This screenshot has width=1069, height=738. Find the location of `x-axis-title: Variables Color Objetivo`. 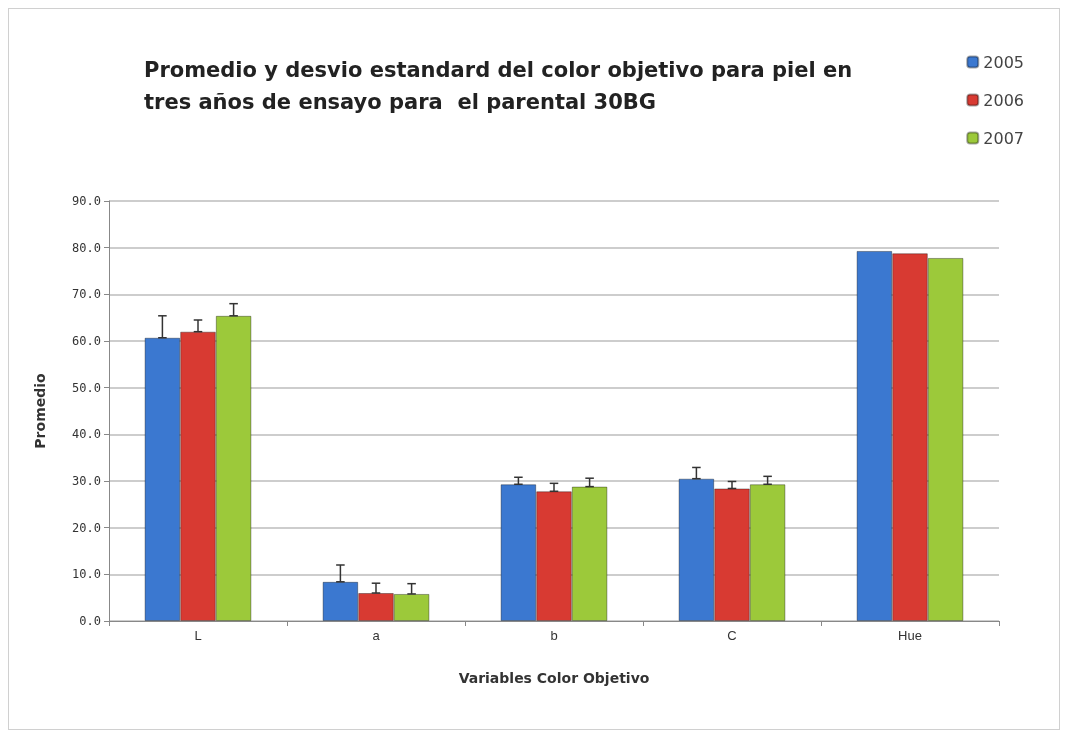

x-axis-title: Variables Color Objetivo is located at coordinates (554, 678).